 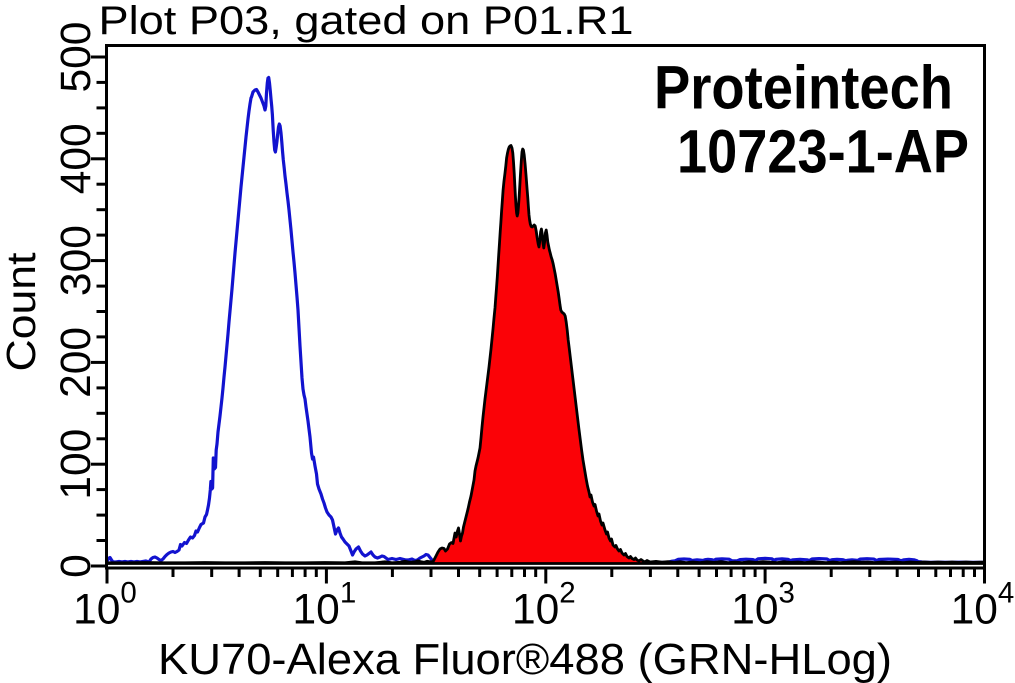 What do you see at coordinates (544, 605) in the screenshot?
I see `svg-text: 10²` at bounding box center [544, 605].